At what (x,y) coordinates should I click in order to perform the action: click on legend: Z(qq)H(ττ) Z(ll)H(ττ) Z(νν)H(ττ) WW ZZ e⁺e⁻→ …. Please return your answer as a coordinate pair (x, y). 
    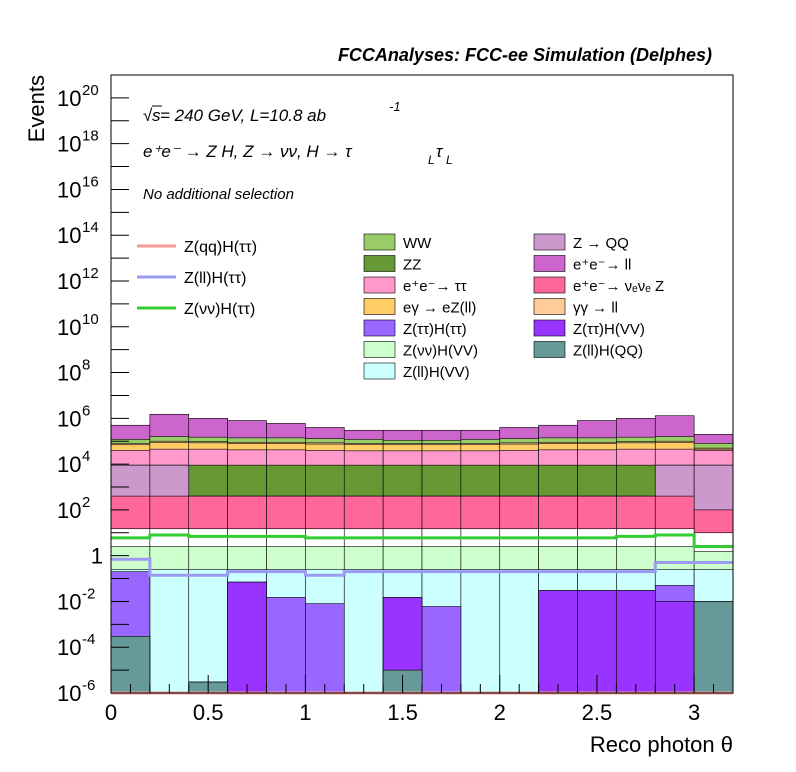
    Looking at the image, I should click on (400, 307).